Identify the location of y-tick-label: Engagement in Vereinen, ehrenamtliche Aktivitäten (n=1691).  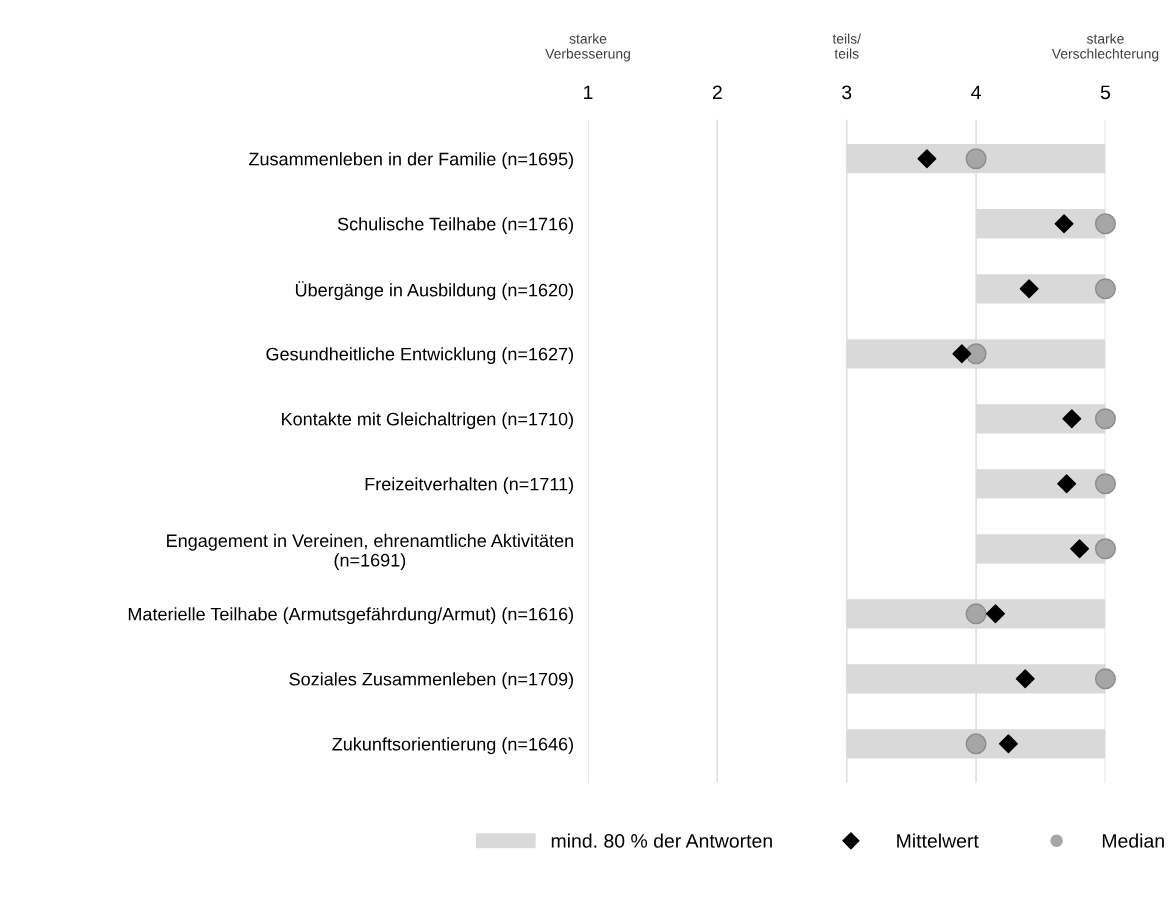
(370, 552).